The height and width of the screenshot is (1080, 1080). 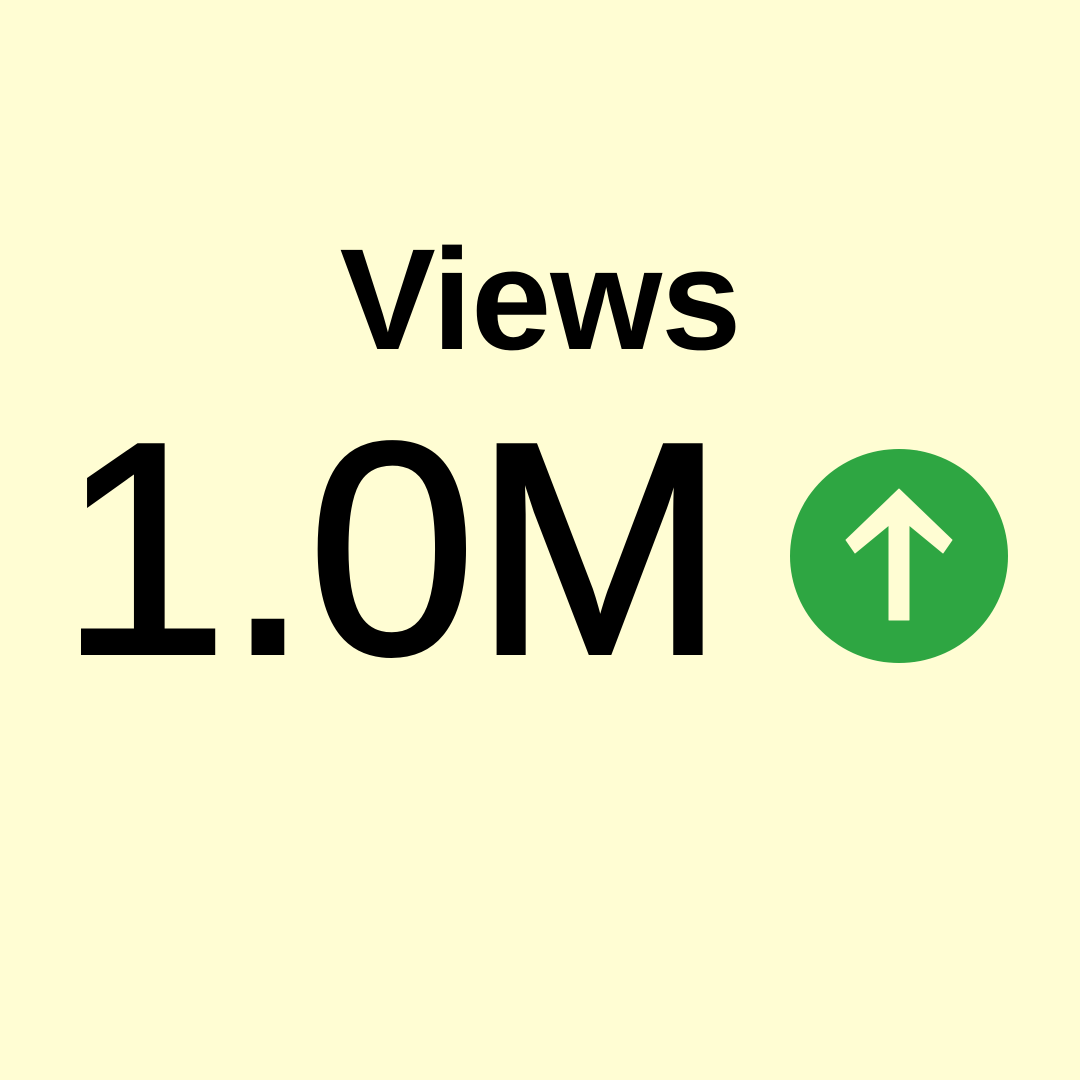 What do you see at coordinates (540, 299) in the screenshot?
I see `metric-label: Views` at bounding box center [540, 299].